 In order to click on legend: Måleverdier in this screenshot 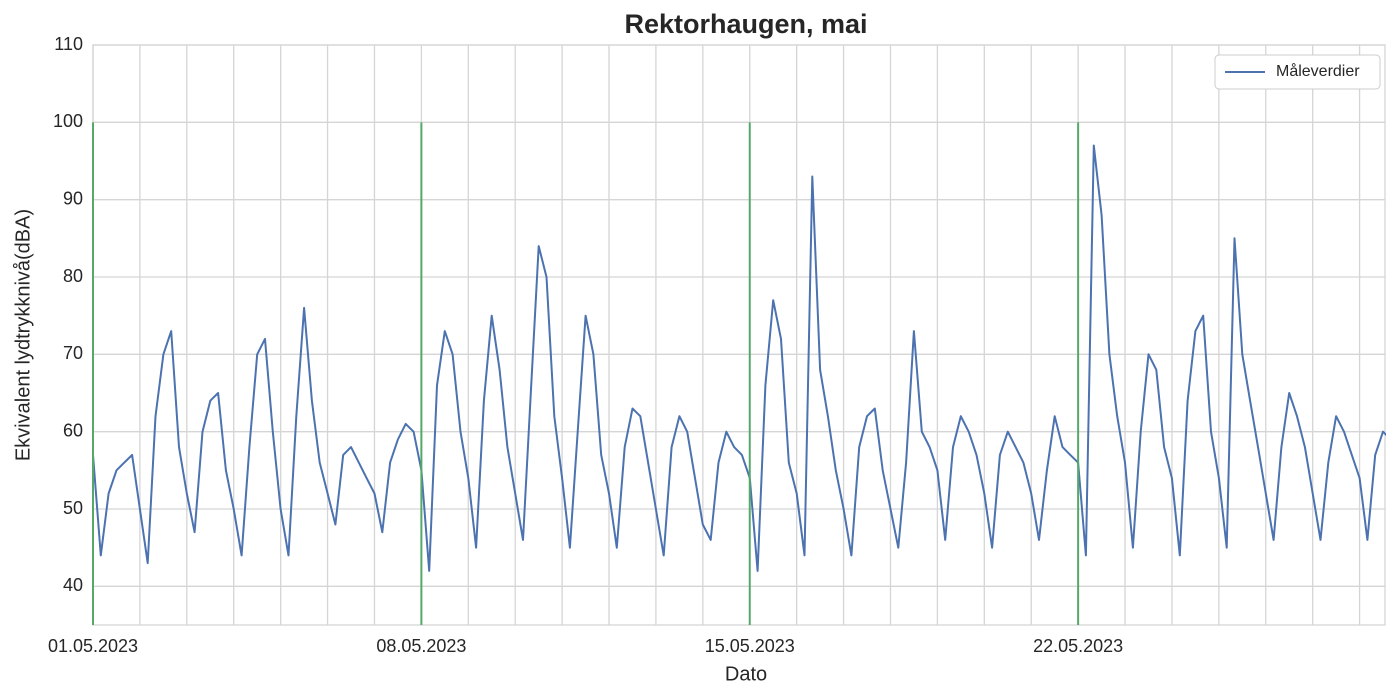, I will do `click(1297, 72)`.